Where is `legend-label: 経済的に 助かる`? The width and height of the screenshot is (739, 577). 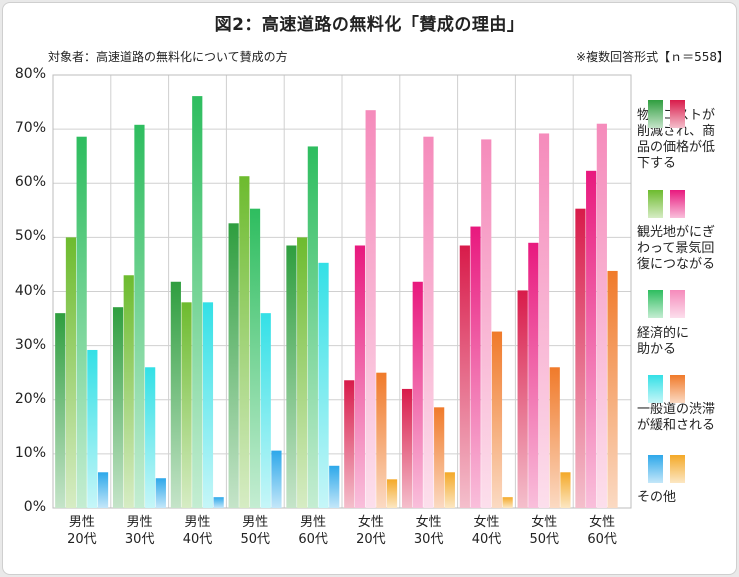 legend-label: 経済的に 助かる is located at coordinates (687, 342).